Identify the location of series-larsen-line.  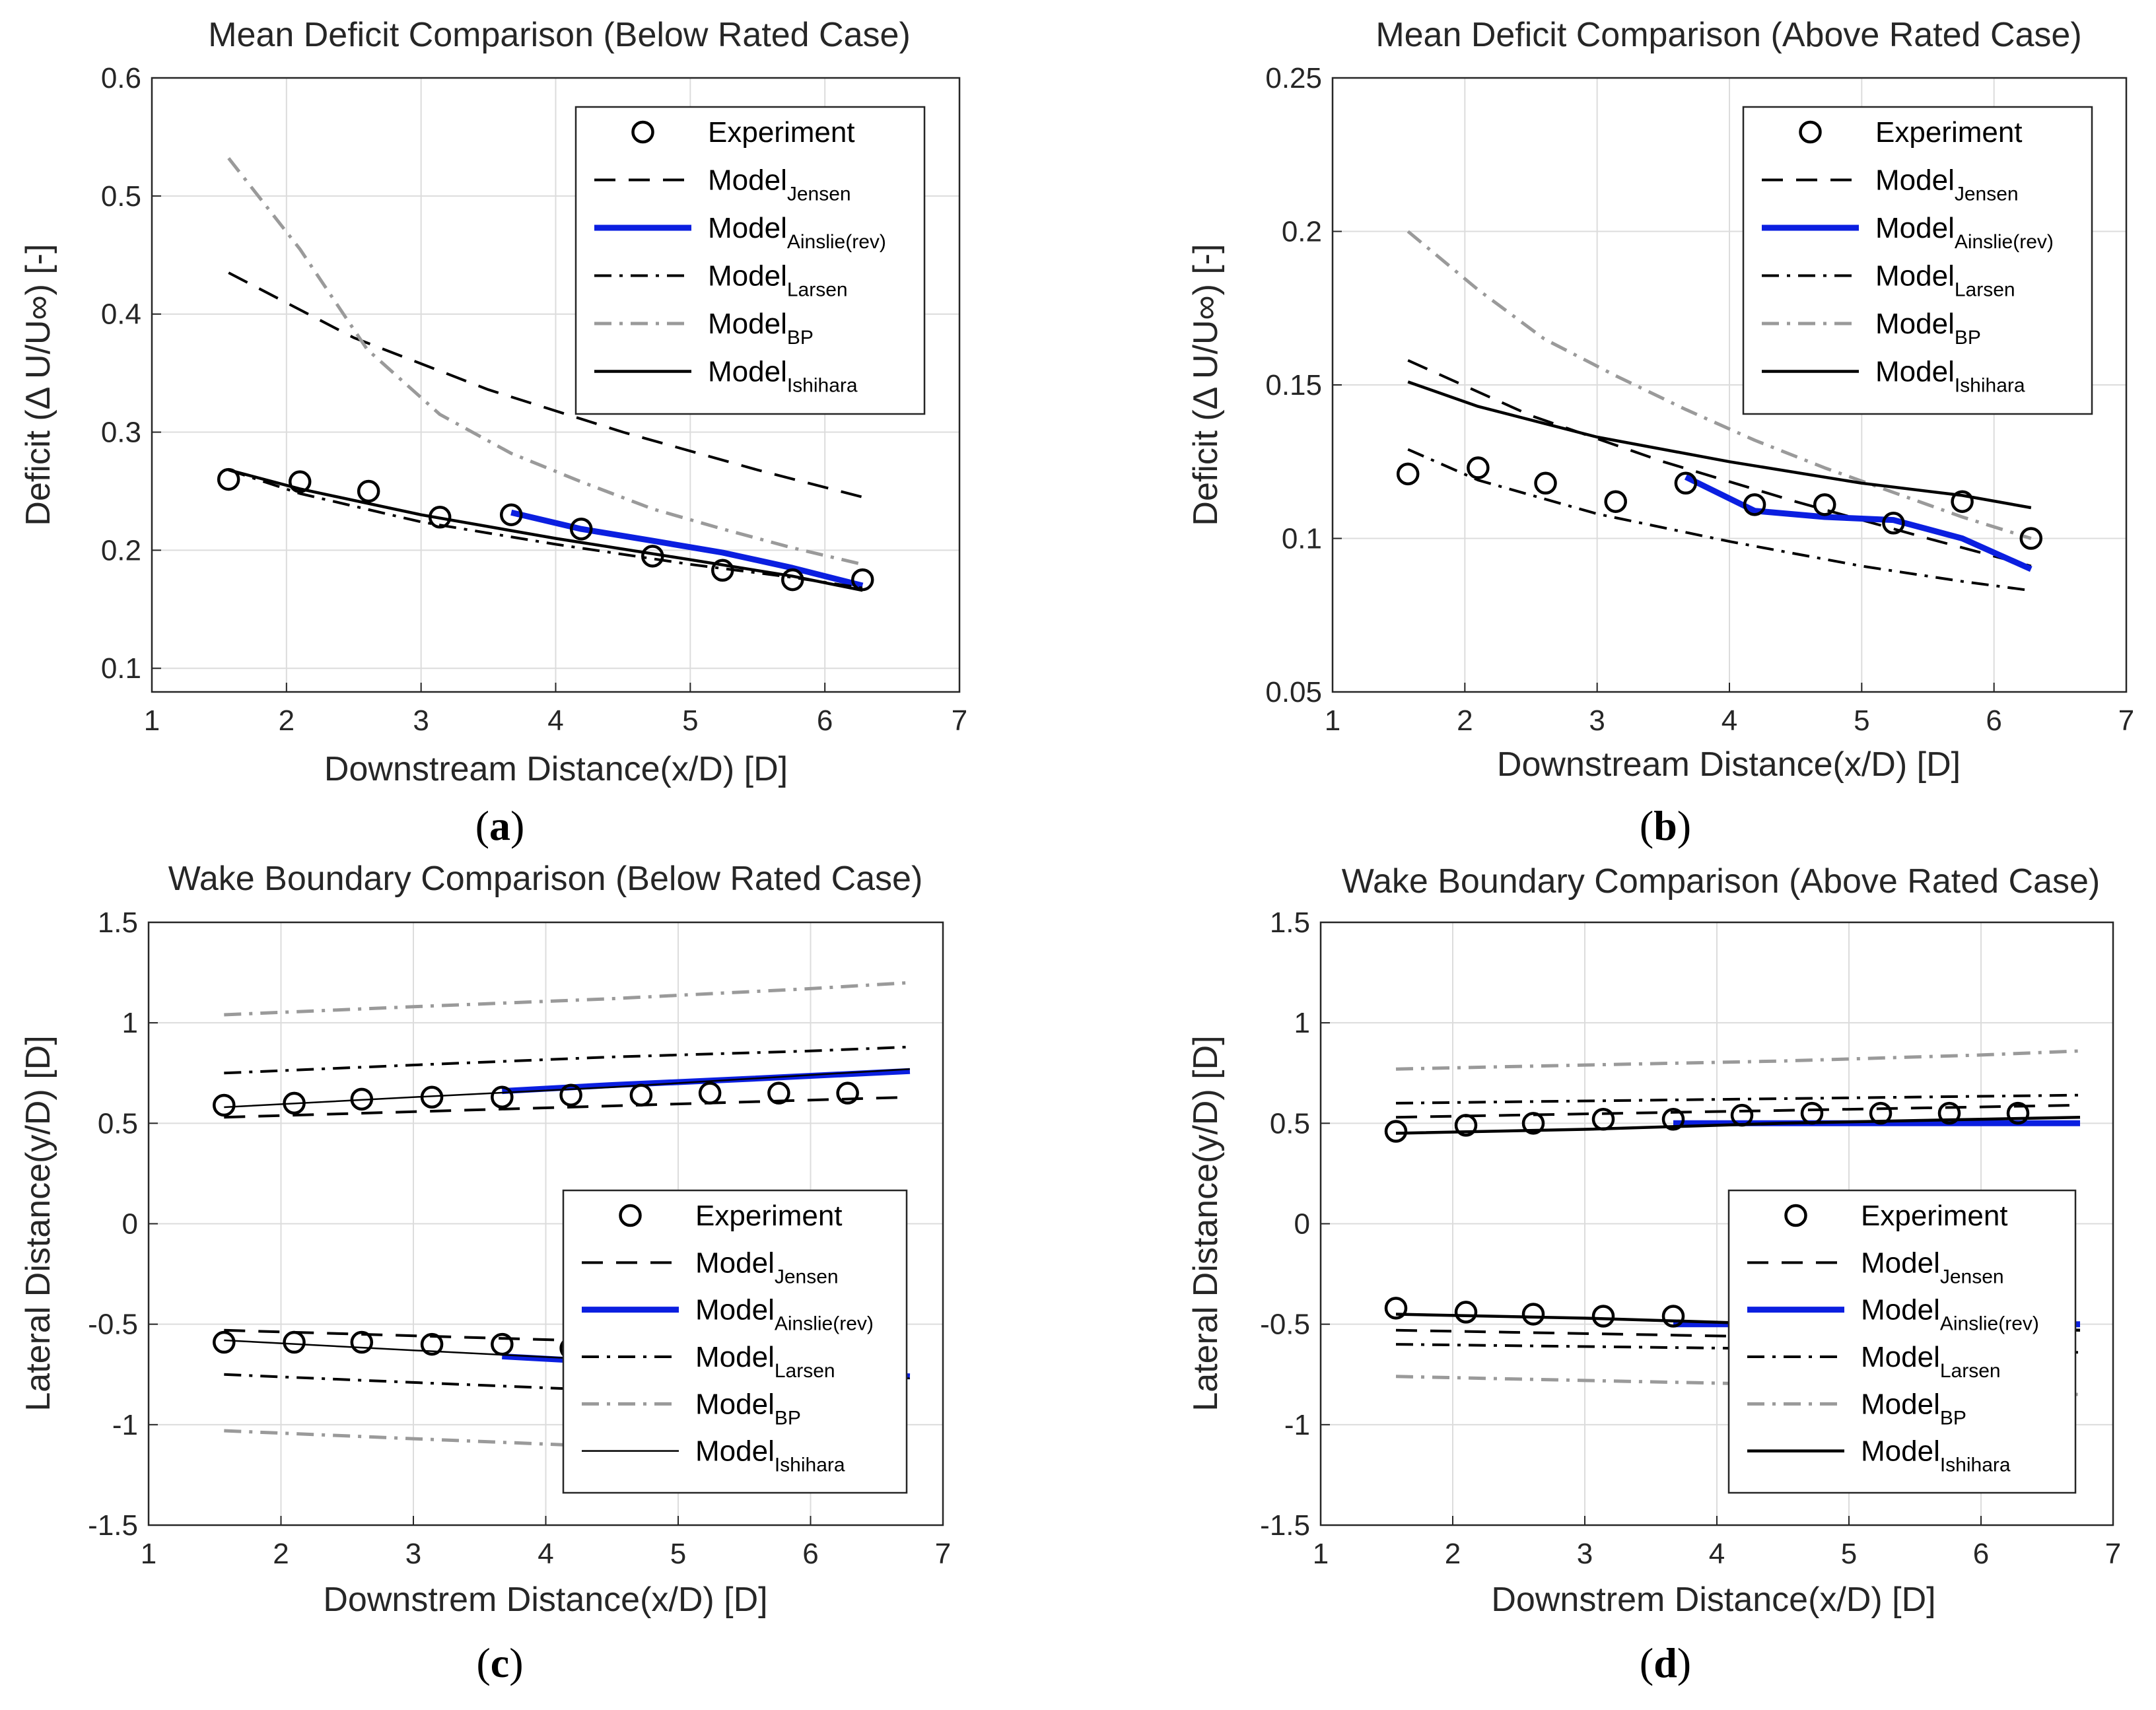
(1719, 520).